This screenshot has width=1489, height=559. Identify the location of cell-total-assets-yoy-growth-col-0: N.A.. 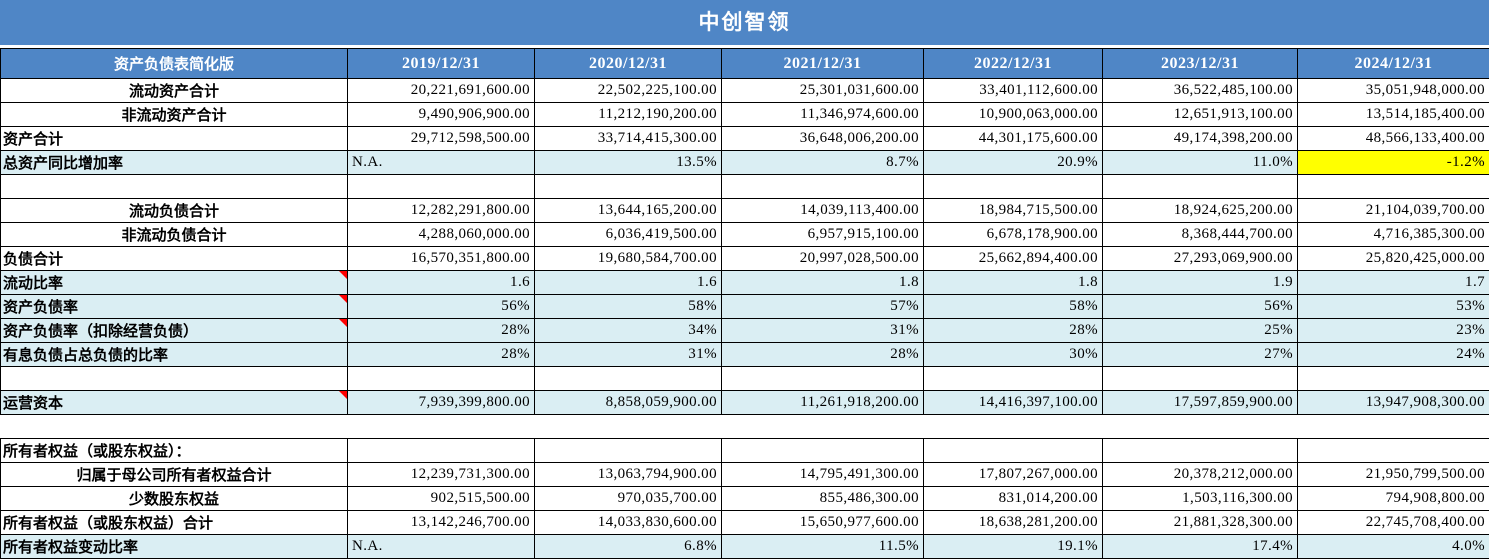
(441, 162).